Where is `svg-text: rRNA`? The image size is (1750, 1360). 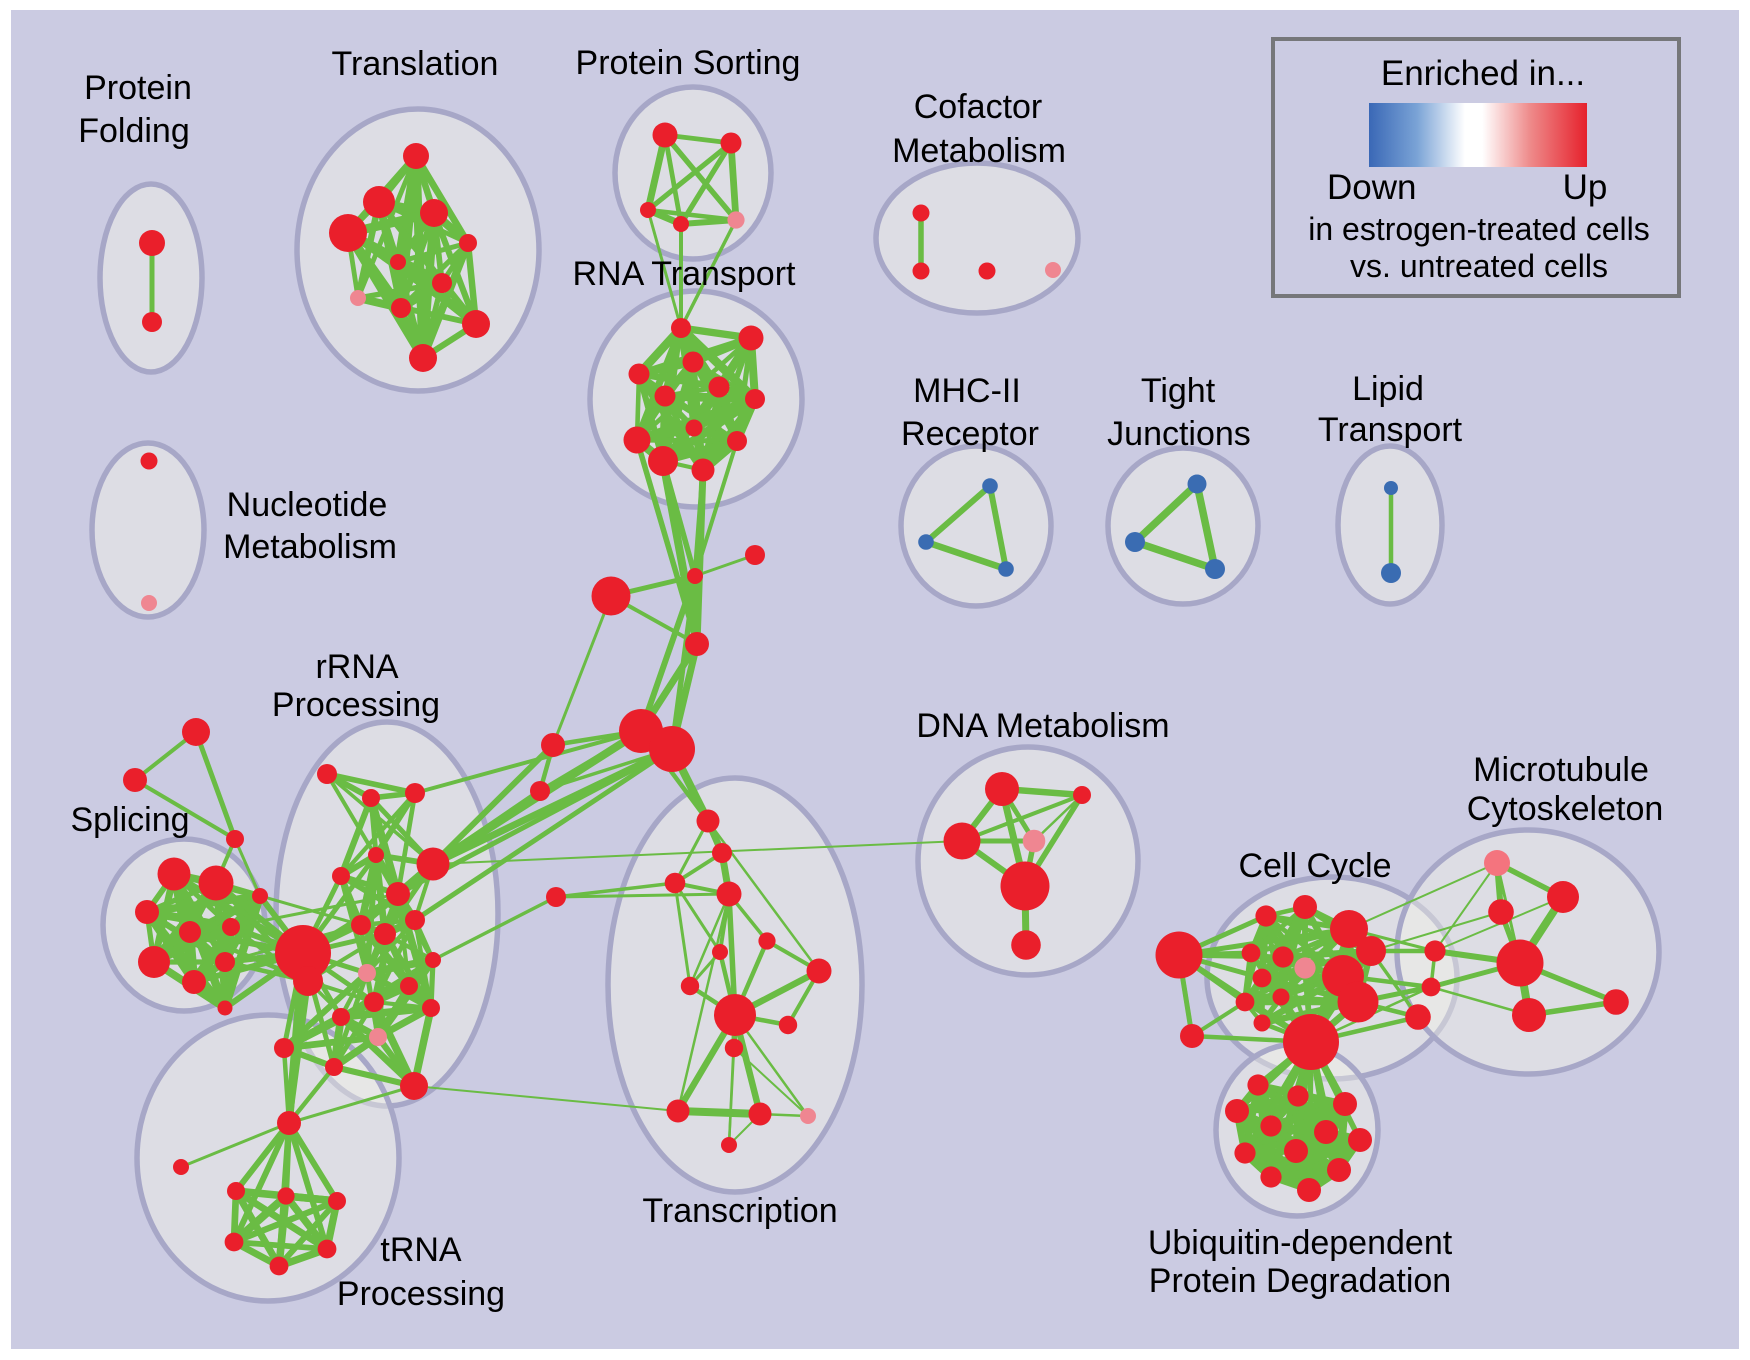 svg-text: rRNA is located at coordinates (356, 667).